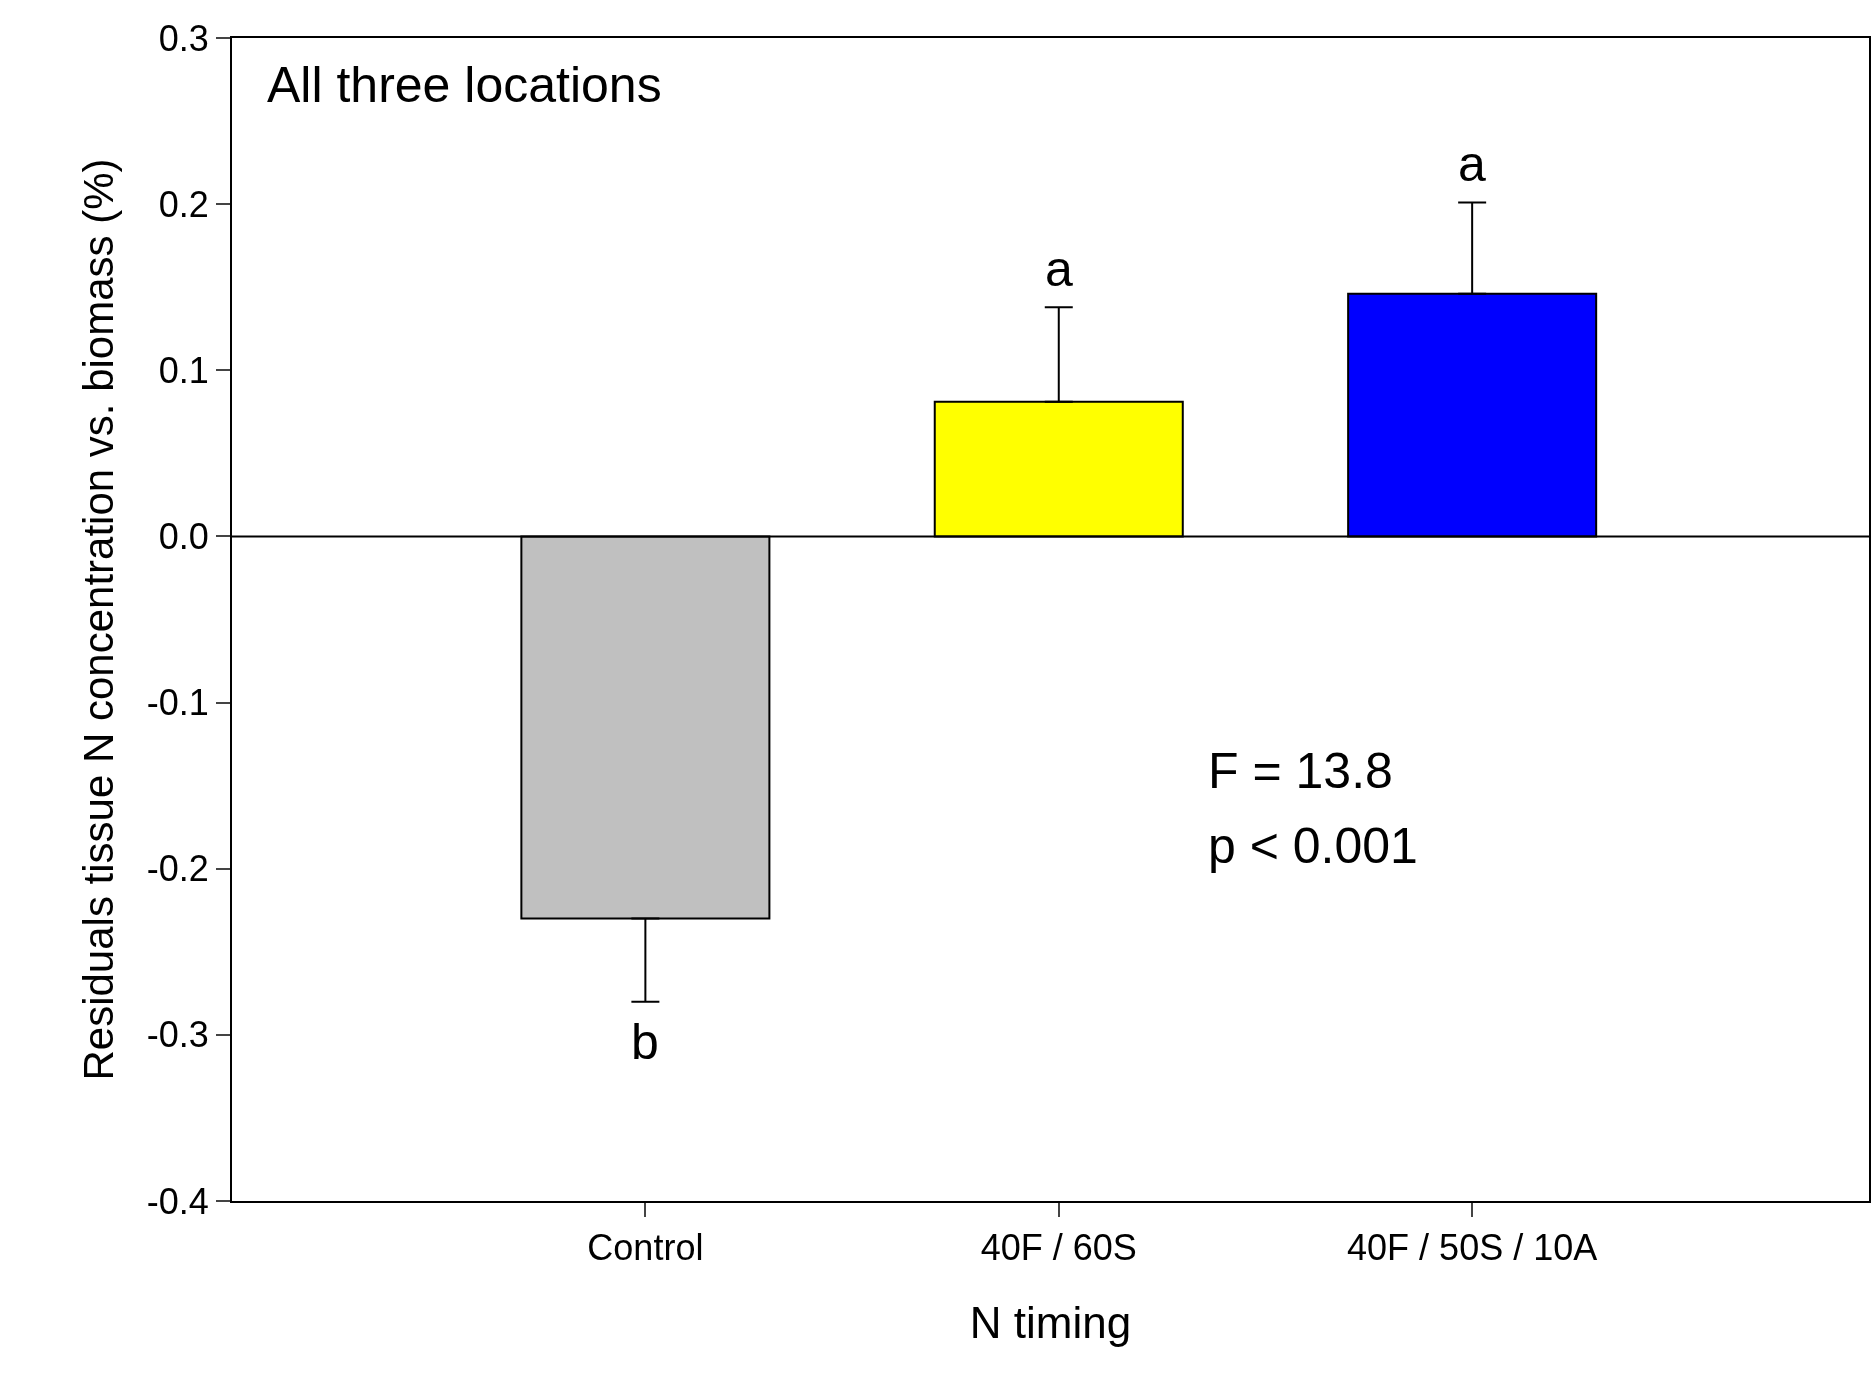 The width and height of the screenshot is (1874, 1393). I want to click on x-axis-title: N timing, so click(1050, 1322).